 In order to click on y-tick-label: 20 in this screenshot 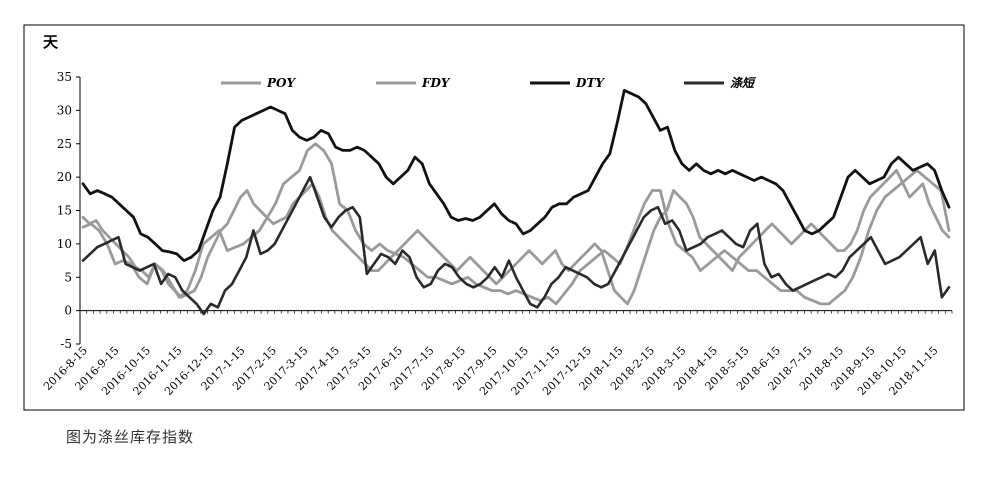, I will do `click(64, 177)`.